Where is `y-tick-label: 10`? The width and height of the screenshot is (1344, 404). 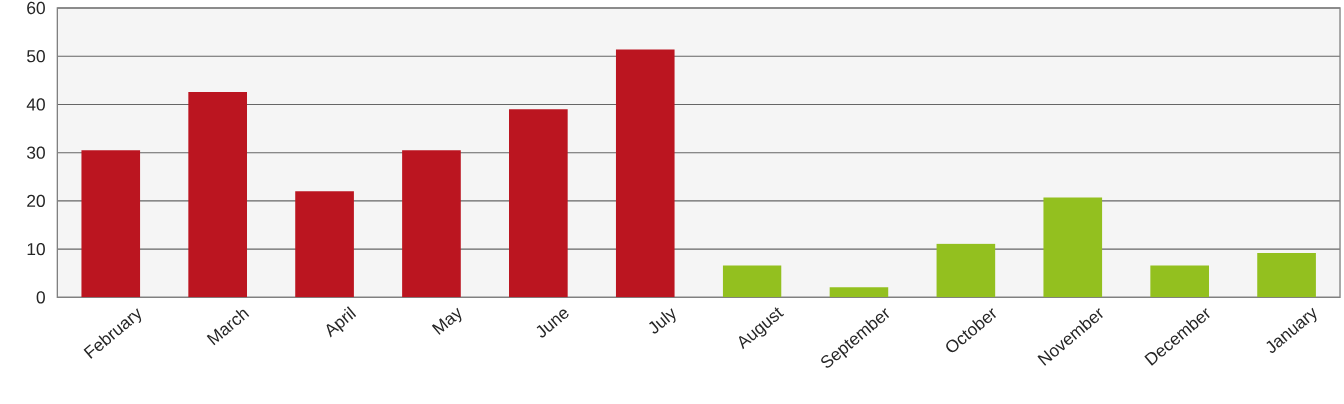 y-tick-label: 10 is located at coordinates (36, 249).